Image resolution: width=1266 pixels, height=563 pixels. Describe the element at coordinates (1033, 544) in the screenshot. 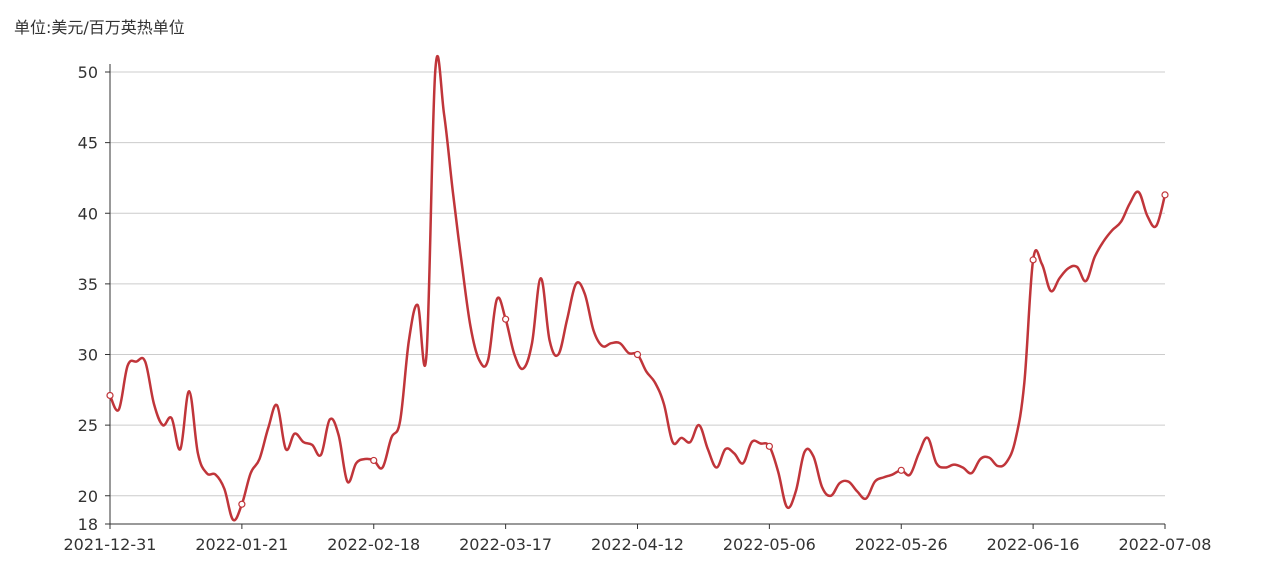

I see `x-tick-label: 2022-06-16` at that location.